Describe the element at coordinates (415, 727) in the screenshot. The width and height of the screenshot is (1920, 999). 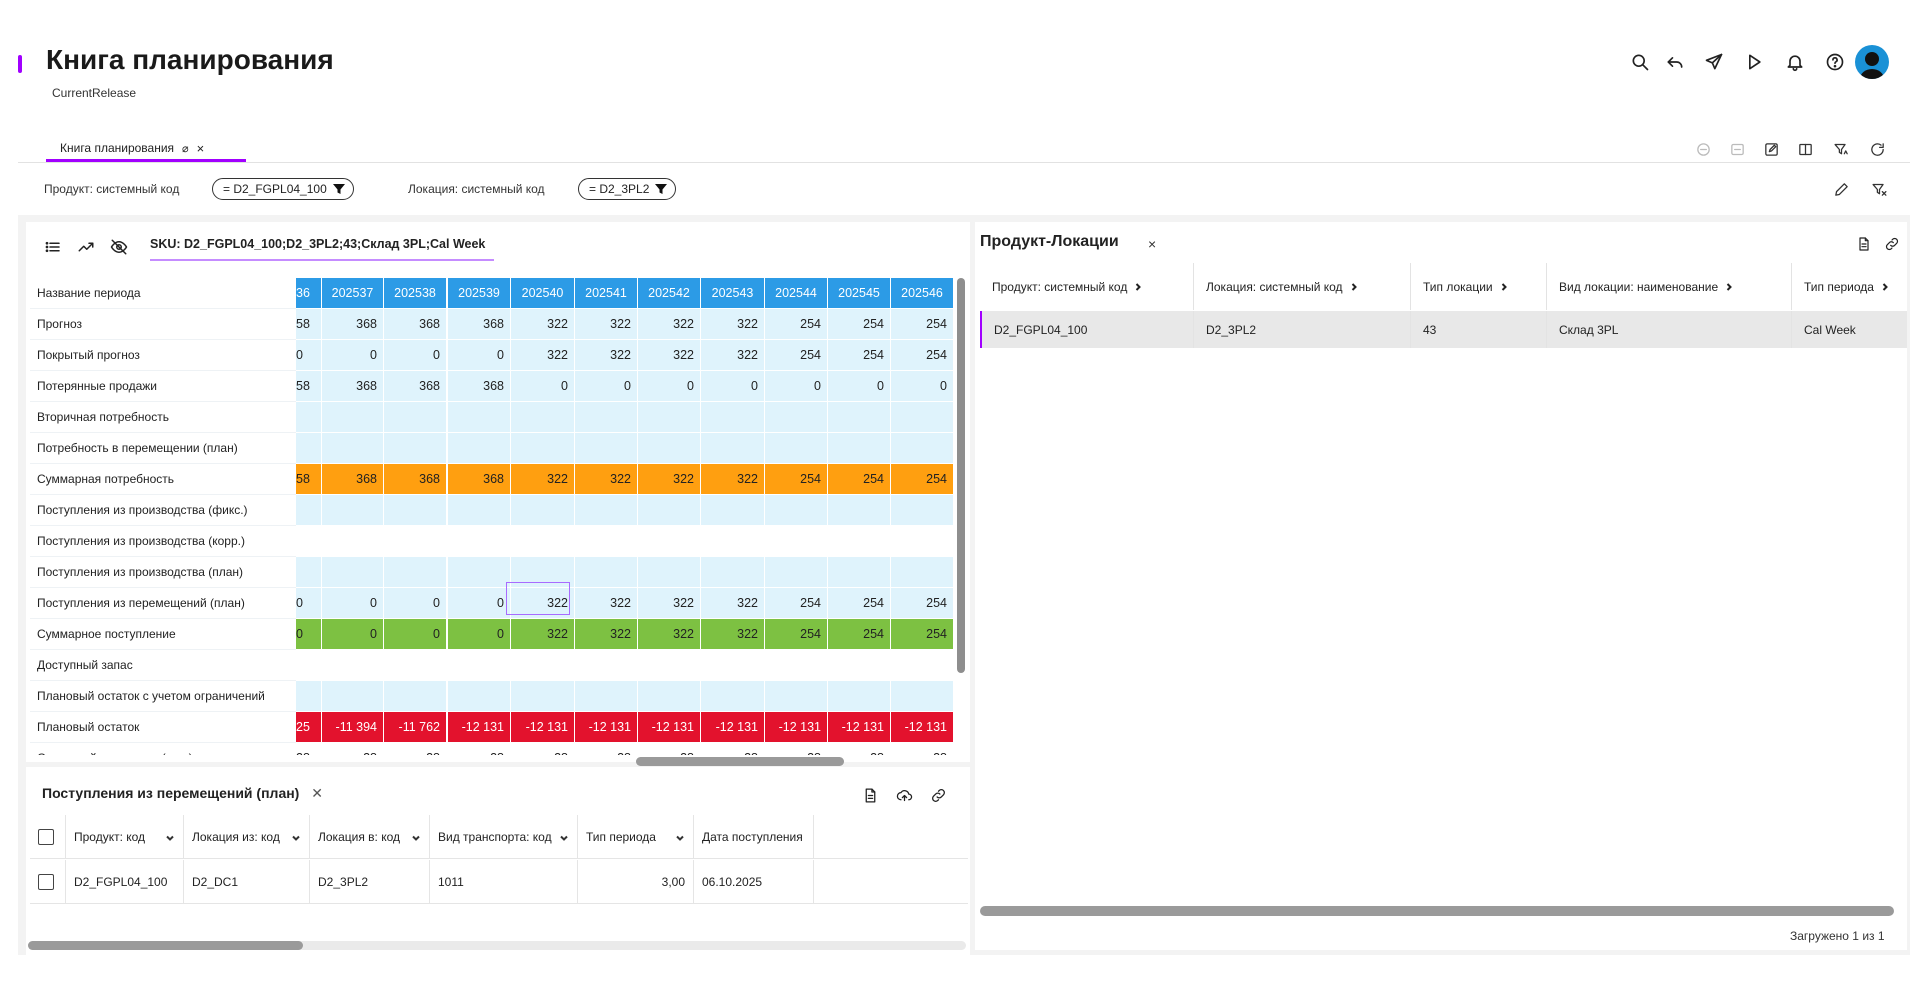
I see `grid-cell: -11 762` at that location.